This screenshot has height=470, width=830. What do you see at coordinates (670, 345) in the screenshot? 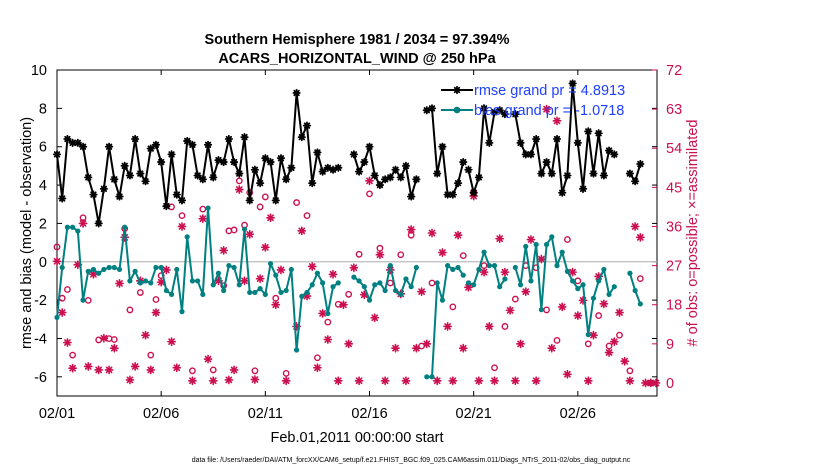
I see `y2-tick-label: 9` at bounding box center [670, 345].